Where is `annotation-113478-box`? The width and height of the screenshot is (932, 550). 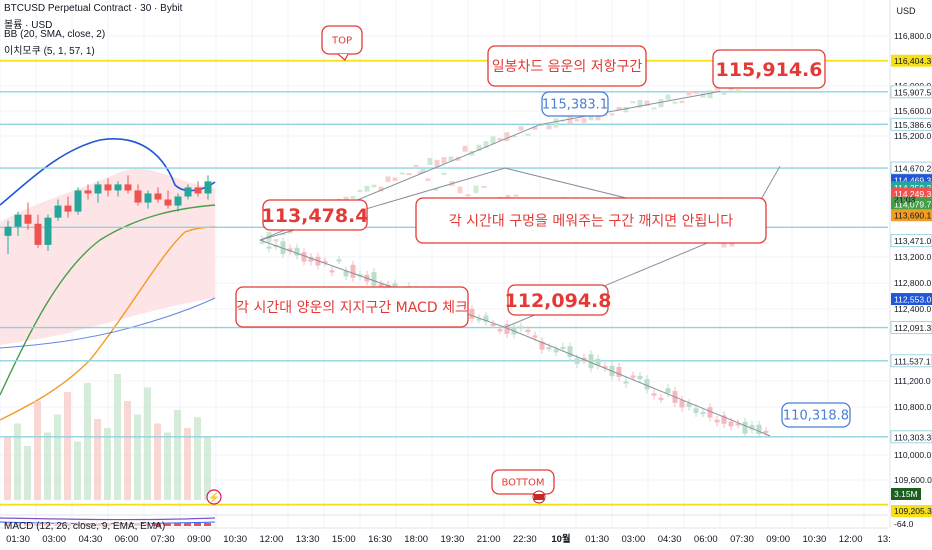
annotation-113478-box is located at coordinates (315, 215).